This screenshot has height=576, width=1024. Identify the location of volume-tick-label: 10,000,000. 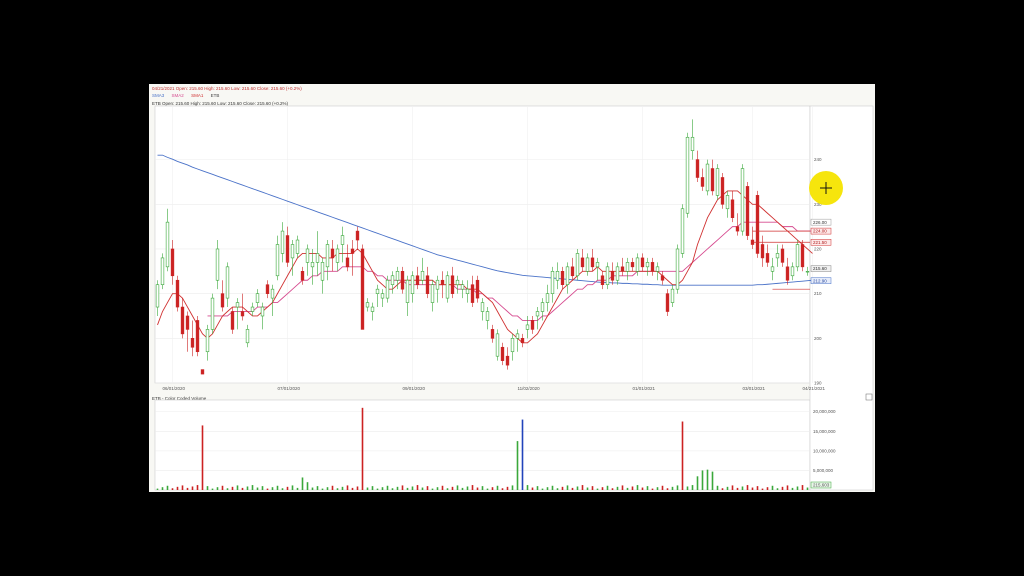
(824, 450).